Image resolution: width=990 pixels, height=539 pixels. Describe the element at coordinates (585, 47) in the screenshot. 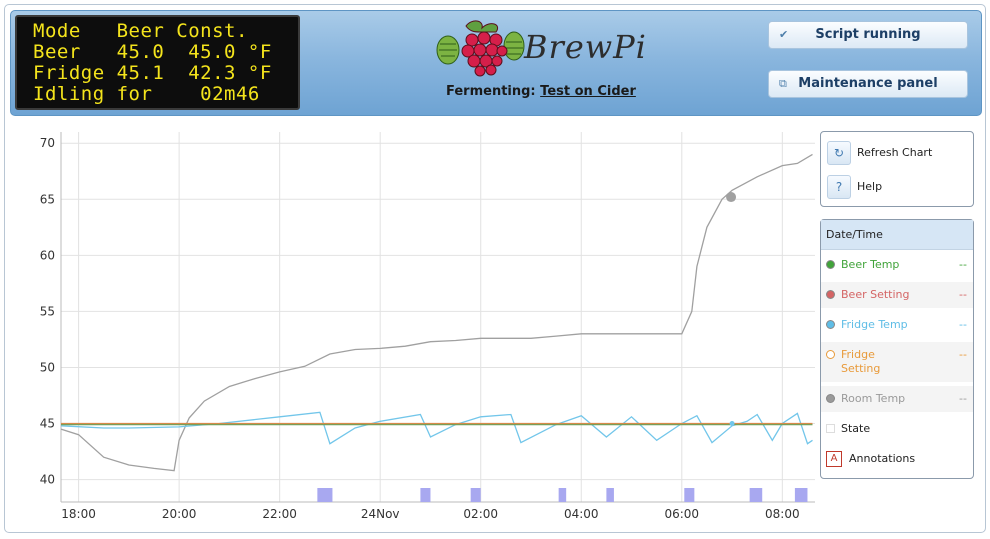

I see `brand-name: BrewPi` at that location.